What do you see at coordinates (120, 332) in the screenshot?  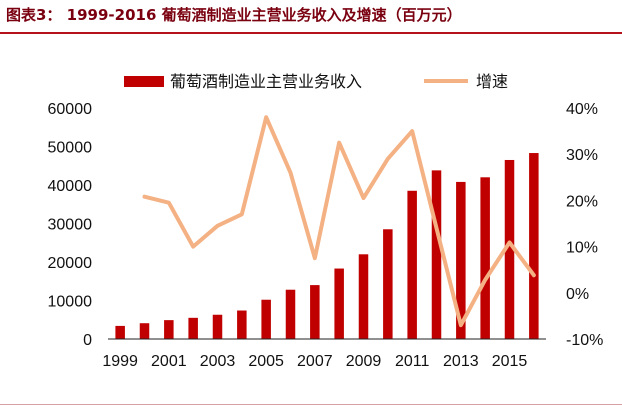 I see `bar-1999` at bounding box center [120, 332].